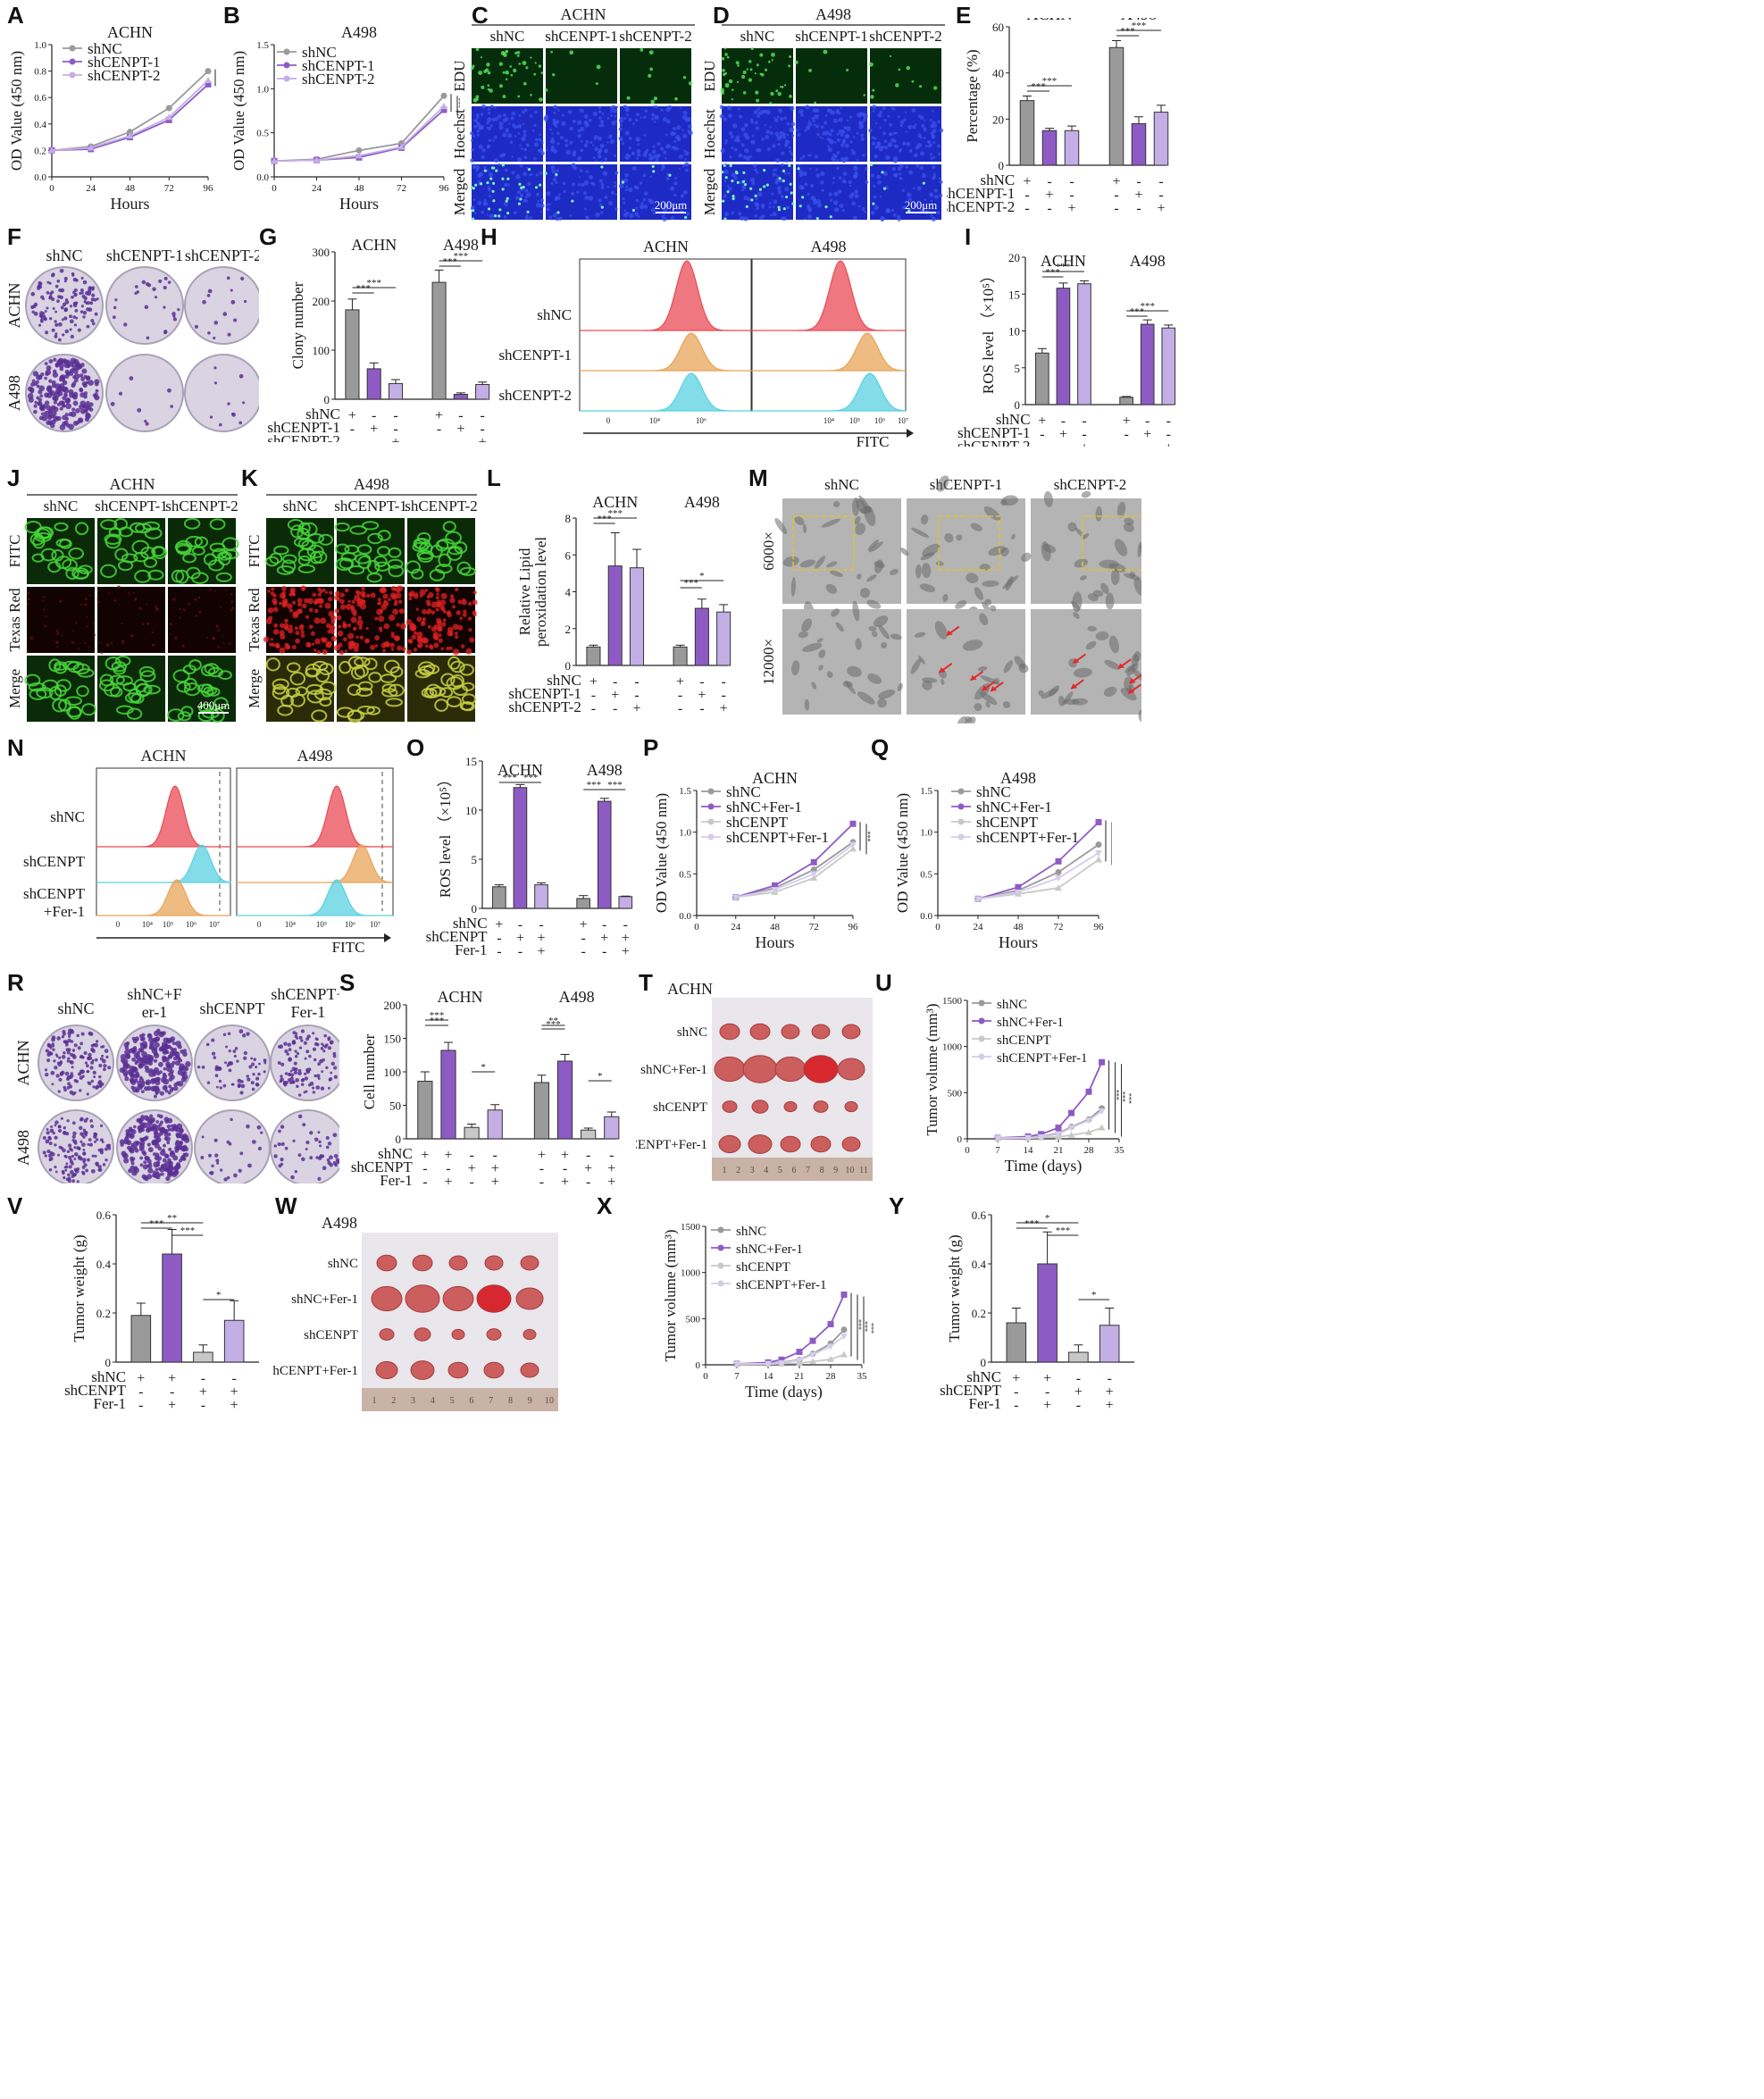 This screenshot has height=2099, width=1764. Describe the element at coordinates (1063, 261) in the screenshot. I see `group-label: ACHN` at that location.